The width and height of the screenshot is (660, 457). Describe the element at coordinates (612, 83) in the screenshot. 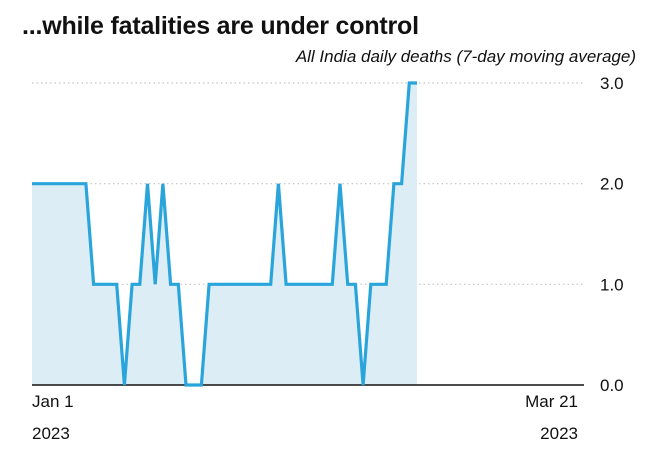

I see `y-tick-label: 3.0` at that location.